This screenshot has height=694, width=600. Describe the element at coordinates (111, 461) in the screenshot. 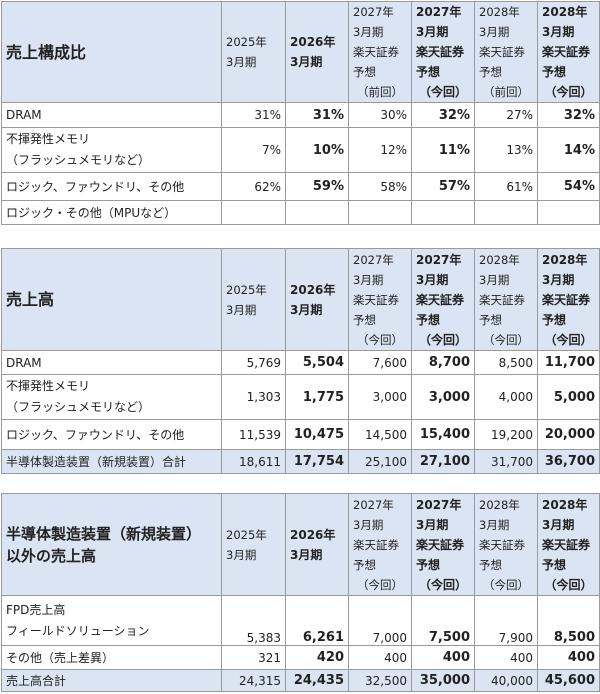

I see `row-label: 半導体製造装置（新規装置）合計` at that location.